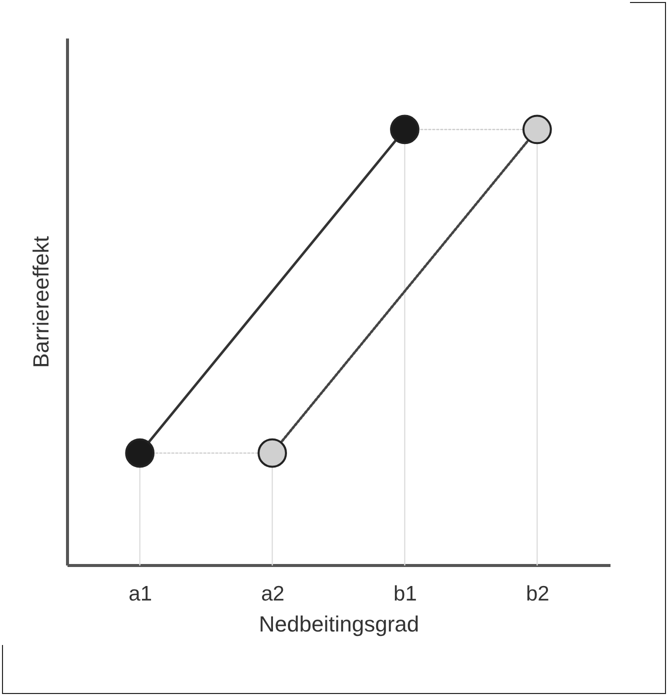  I want to click on y-axis-title: Barriereeffekt, so click(41, 302).